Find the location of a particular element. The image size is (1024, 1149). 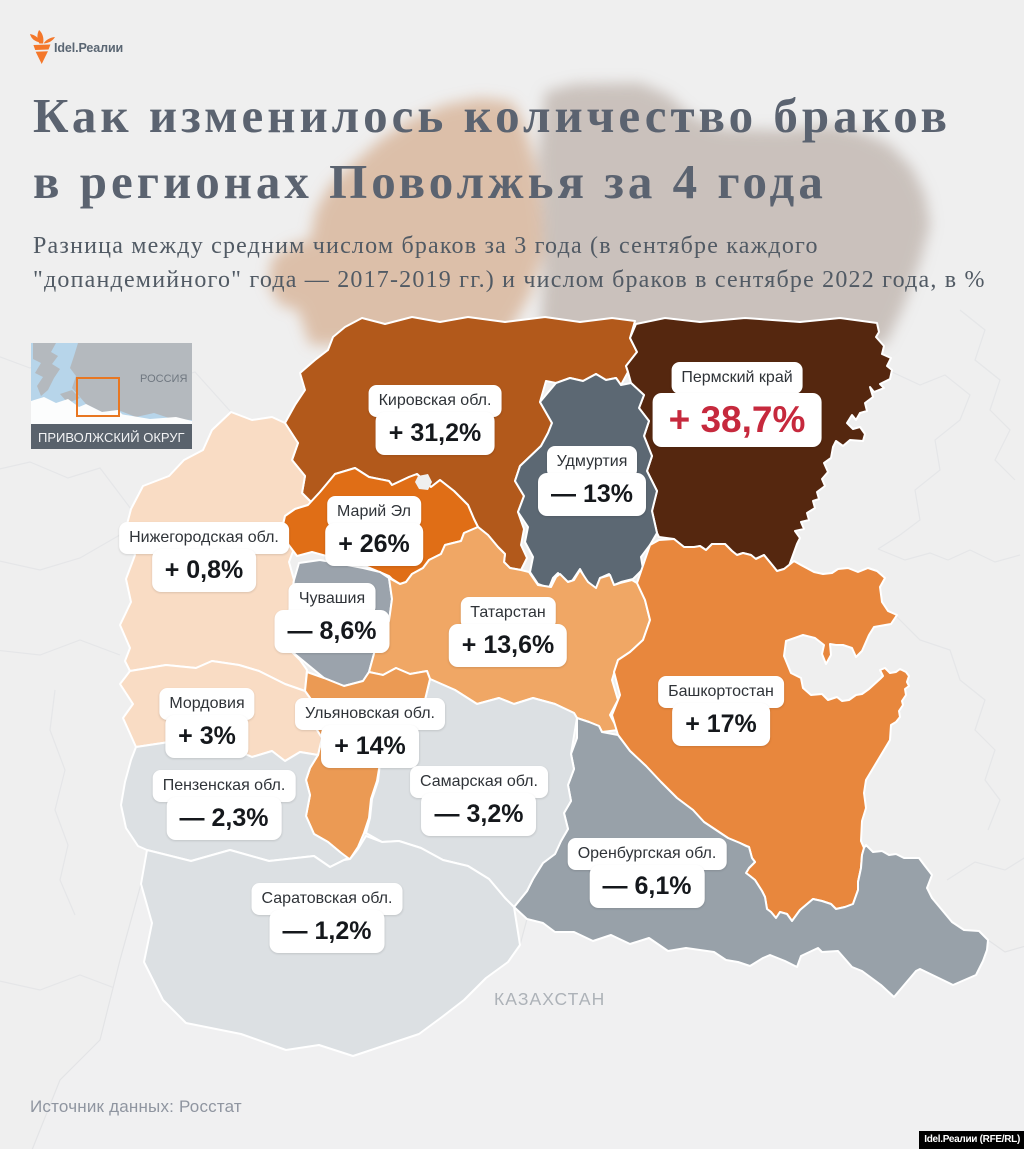

svg-text: РОССИЯ is located at coordinates (163, 379).